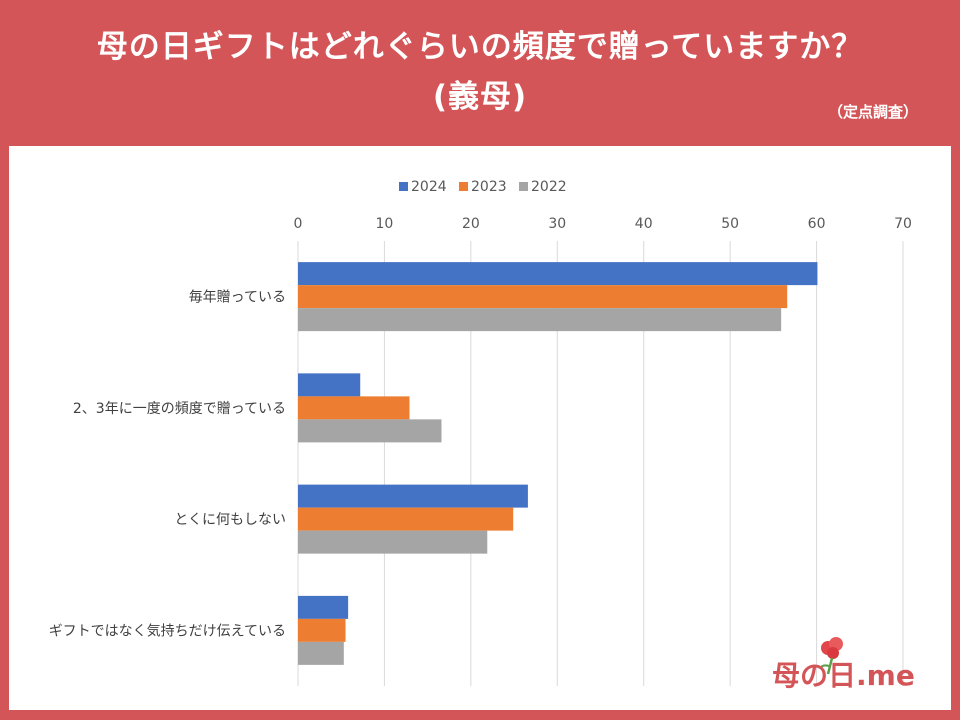  Describe the element at coordinates (549, 187) in the screenshot. I see `legend-label-2022: 2022` at that location.